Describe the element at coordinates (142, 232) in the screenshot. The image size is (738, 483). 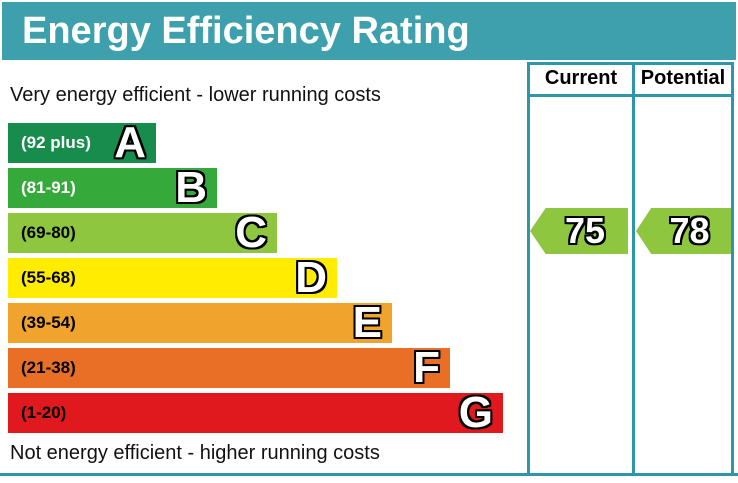
I see `band-row-c: (69-80) C` at that location.